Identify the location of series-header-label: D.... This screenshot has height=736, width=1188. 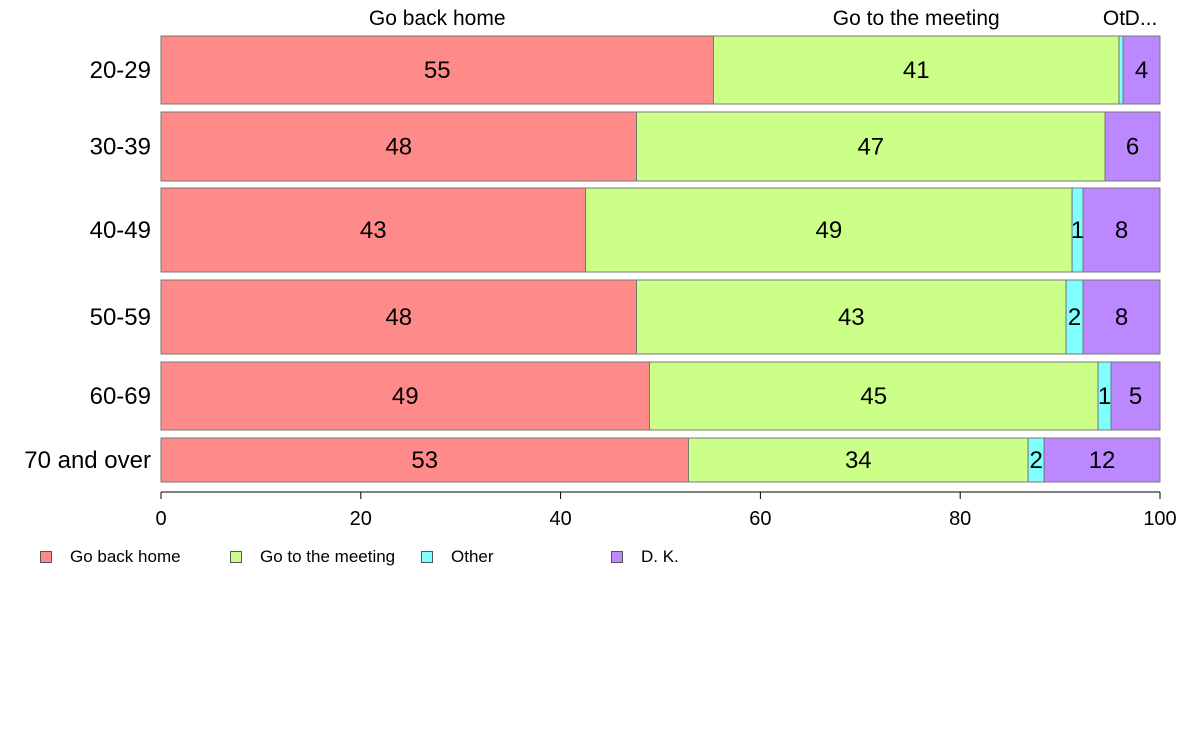
(1141, 18).